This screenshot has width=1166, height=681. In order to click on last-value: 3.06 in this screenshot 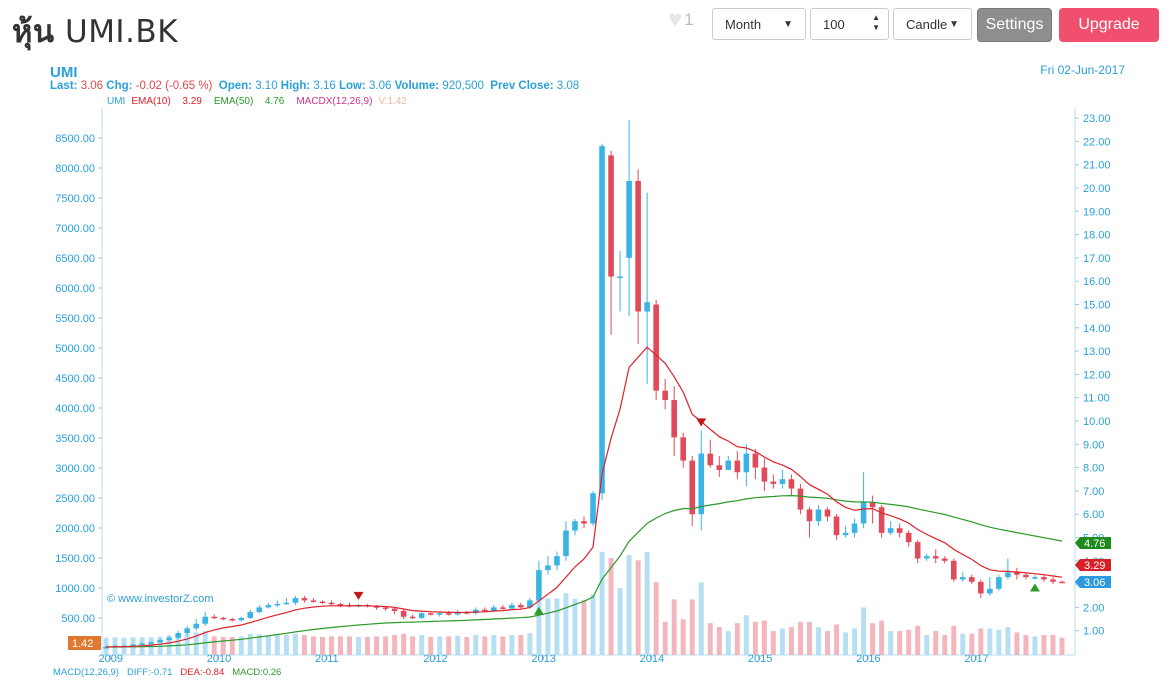, I will do `click(92, 86)`.